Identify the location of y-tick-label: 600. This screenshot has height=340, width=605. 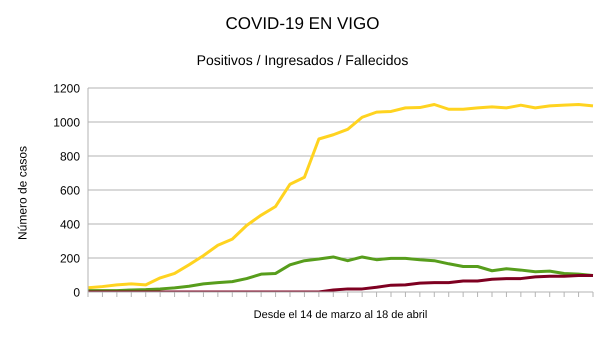
(70, 190).